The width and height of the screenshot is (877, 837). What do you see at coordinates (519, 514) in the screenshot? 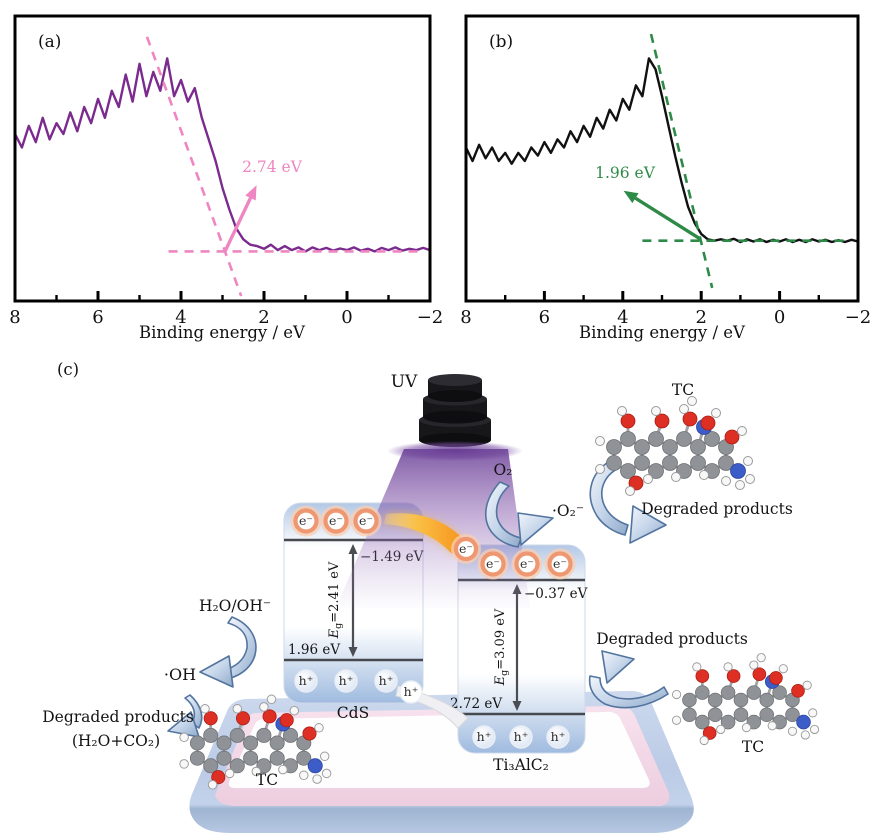
I see `o2-to-superoxide-arrow` at bounding box center [519, 514].